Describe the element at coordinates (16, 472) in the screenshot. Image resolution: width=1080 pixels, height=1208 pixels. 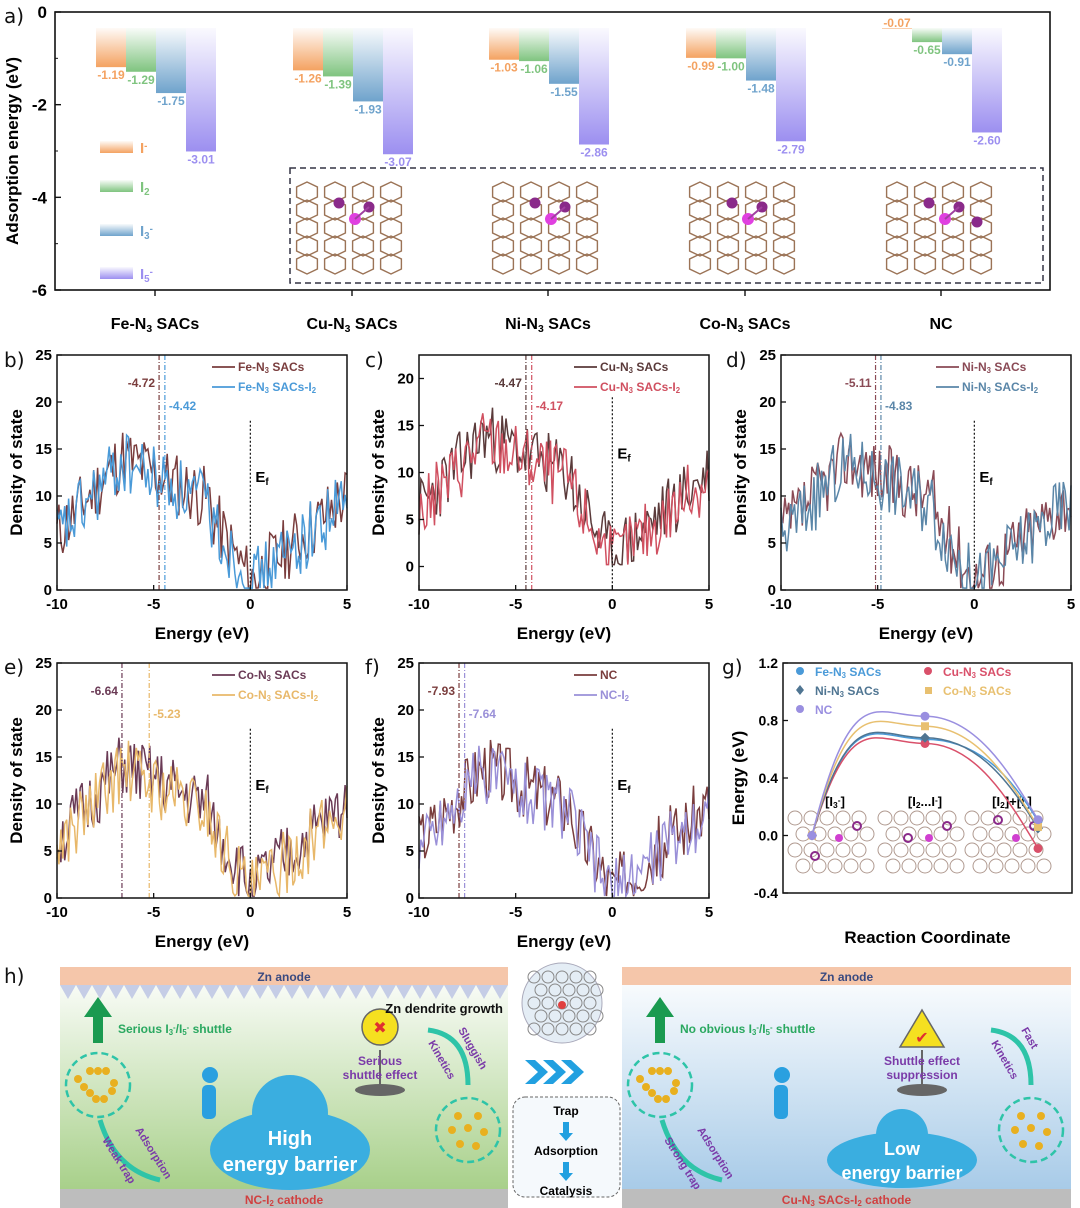
I see `y-axis-label: Density of state` at that location.